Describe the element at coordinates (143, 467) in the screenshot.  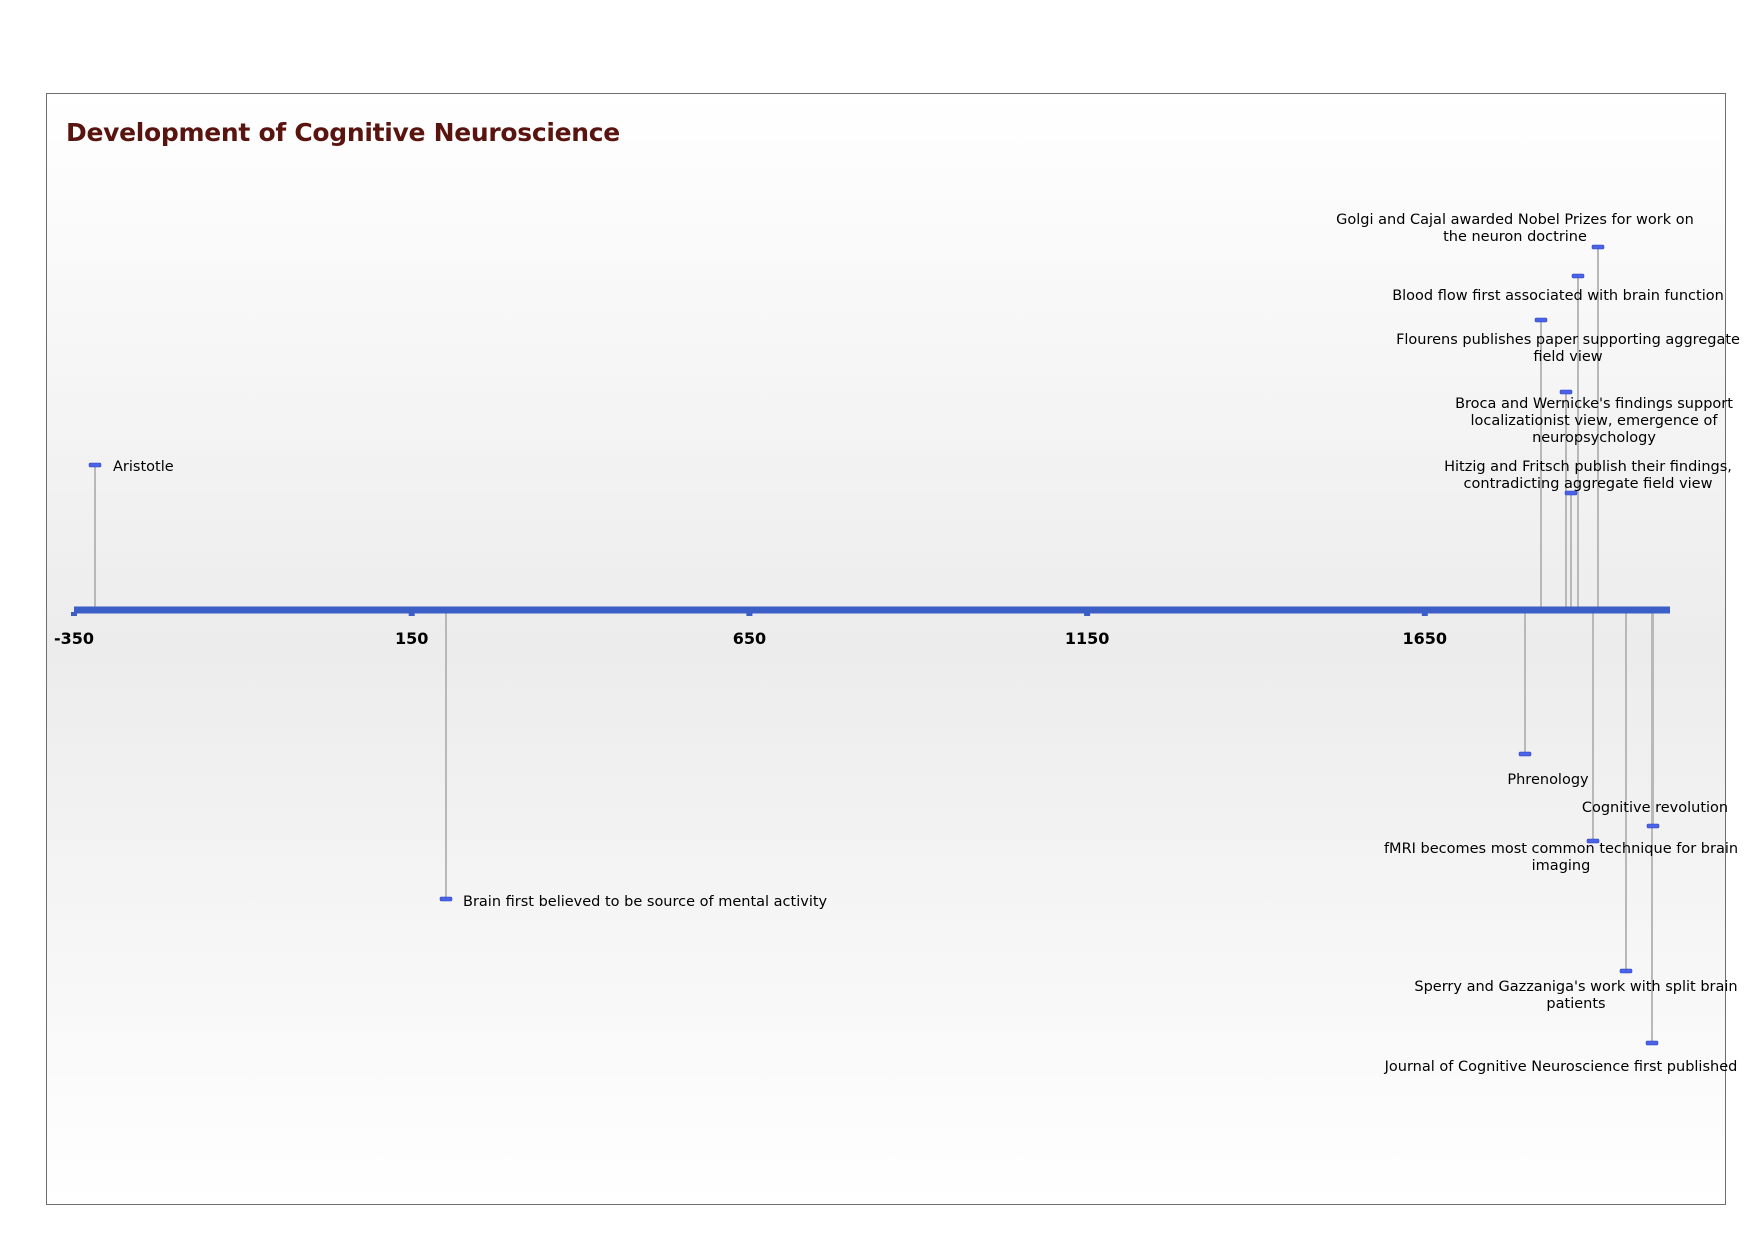
I see `event-label: Aristotle` at that location.